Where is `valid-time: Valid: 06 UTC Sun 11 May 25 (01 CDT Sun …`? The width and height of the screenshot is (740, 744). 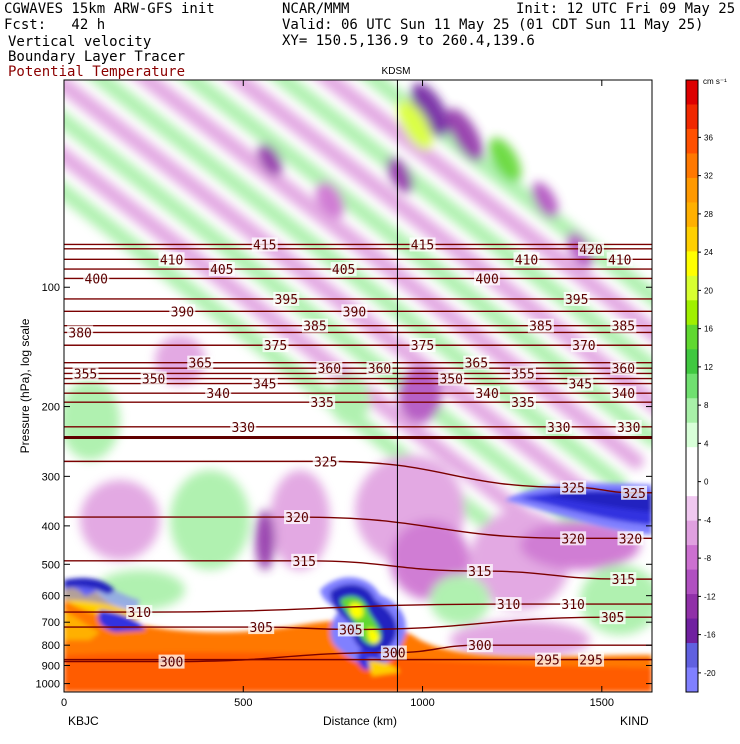 valid-time: Valid: 06 UTC Sun 11 May 25 (01 CDT Sun … is located at coordinates (493, 25).